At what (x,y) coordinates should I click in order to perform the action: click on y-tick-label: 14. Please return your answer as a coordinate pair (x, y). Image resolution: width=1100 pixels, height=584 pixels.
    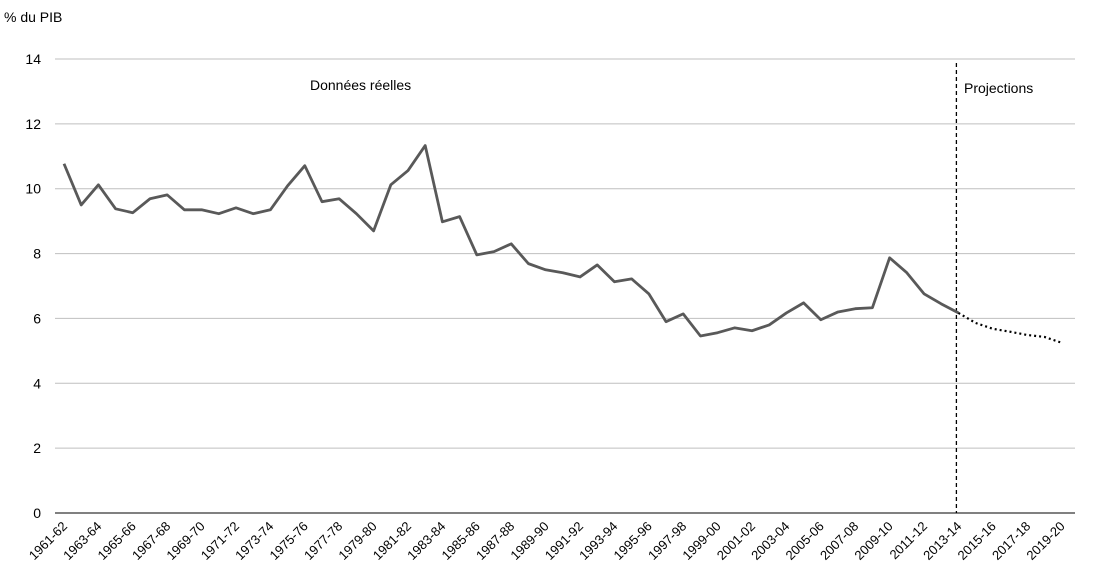
    Looking at the image, I should click on (33, 59).